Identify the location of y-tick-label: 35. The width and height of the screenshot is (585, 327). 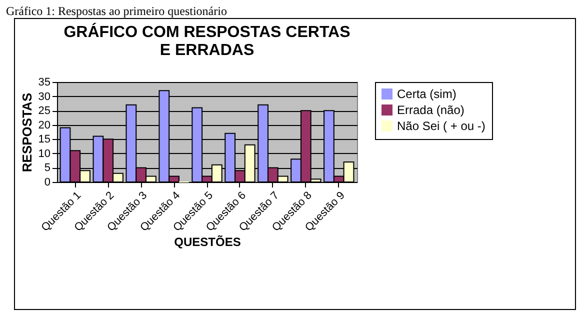
(44, 82).